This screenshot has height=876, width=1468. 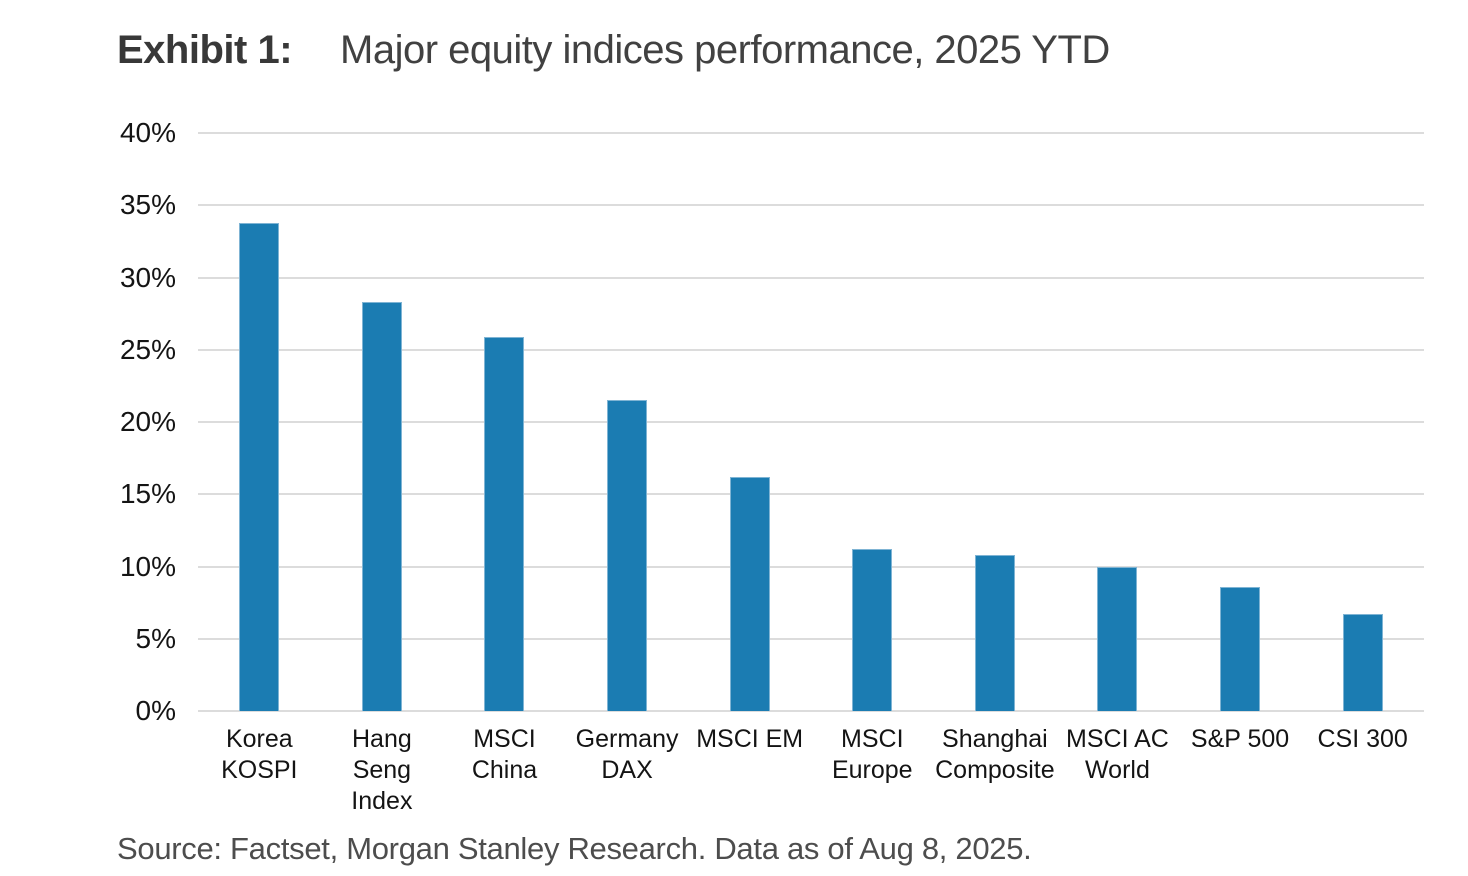 What do you see at coordinates (147, 132) in the screenshot?
I see `y-tick-40: 40%` at bounding box center [147, 132].